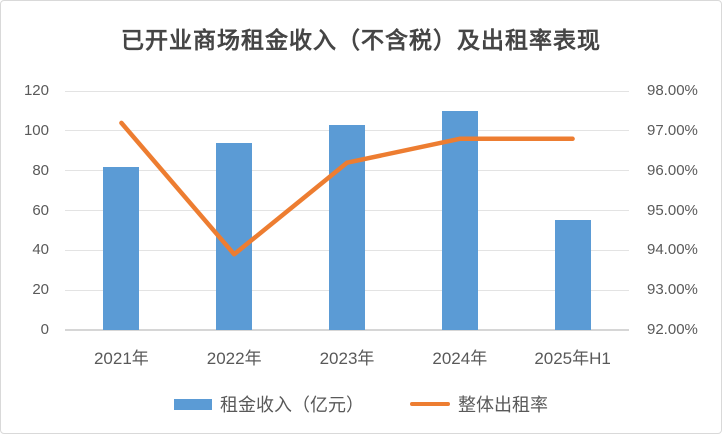  I want to click on left-axis-tick-label: 20, so click(40, 290).